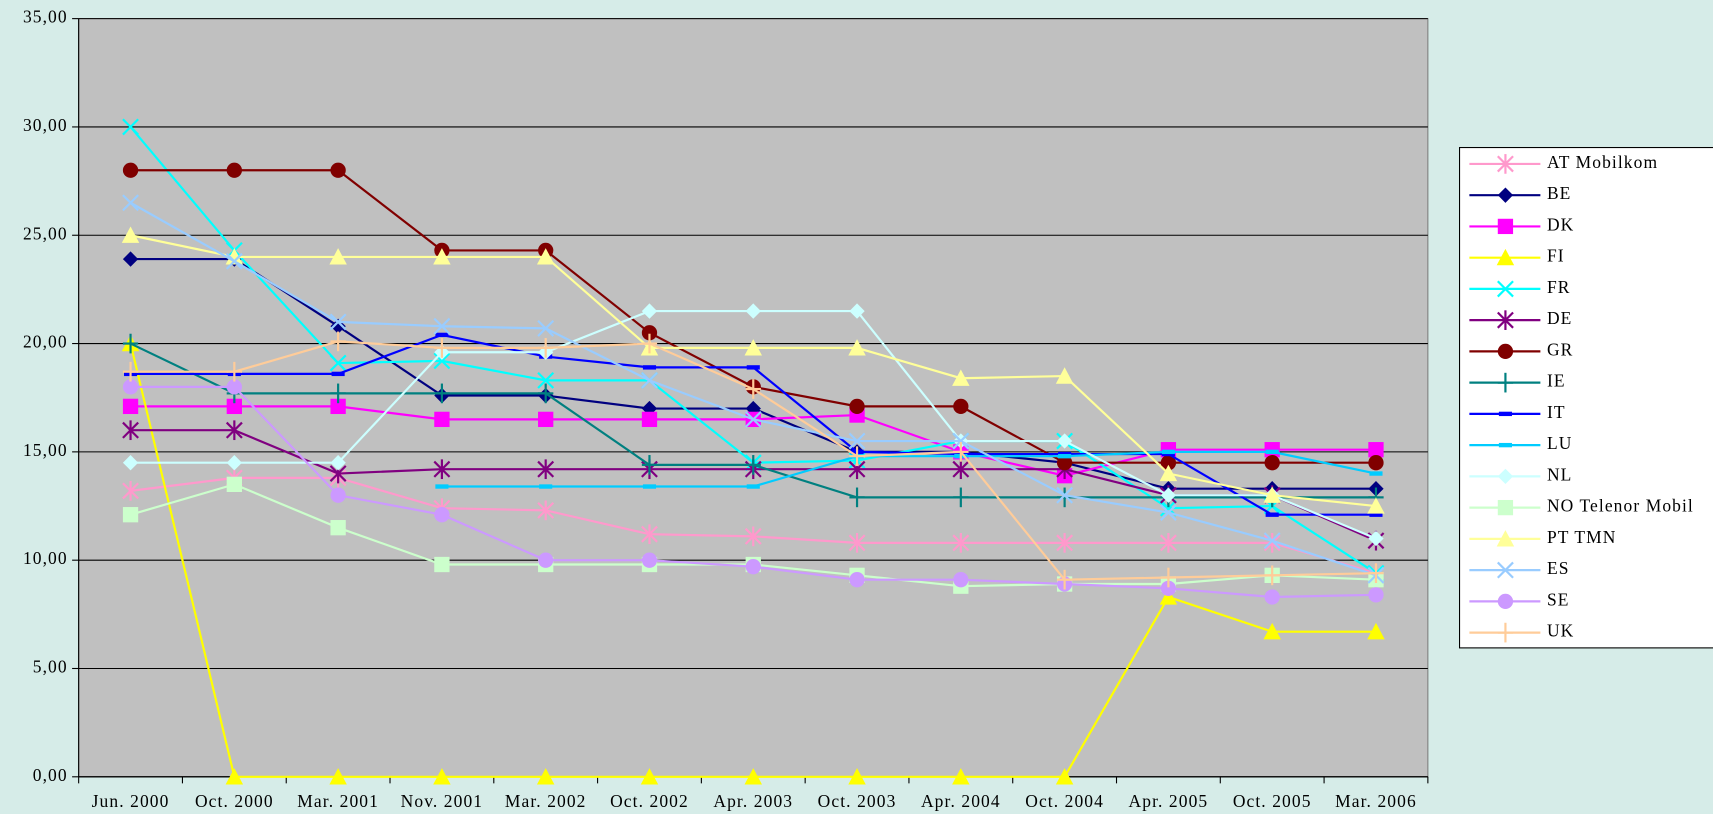  I want to click on x-tick-label: Oct. 2002, so click(649, 801).